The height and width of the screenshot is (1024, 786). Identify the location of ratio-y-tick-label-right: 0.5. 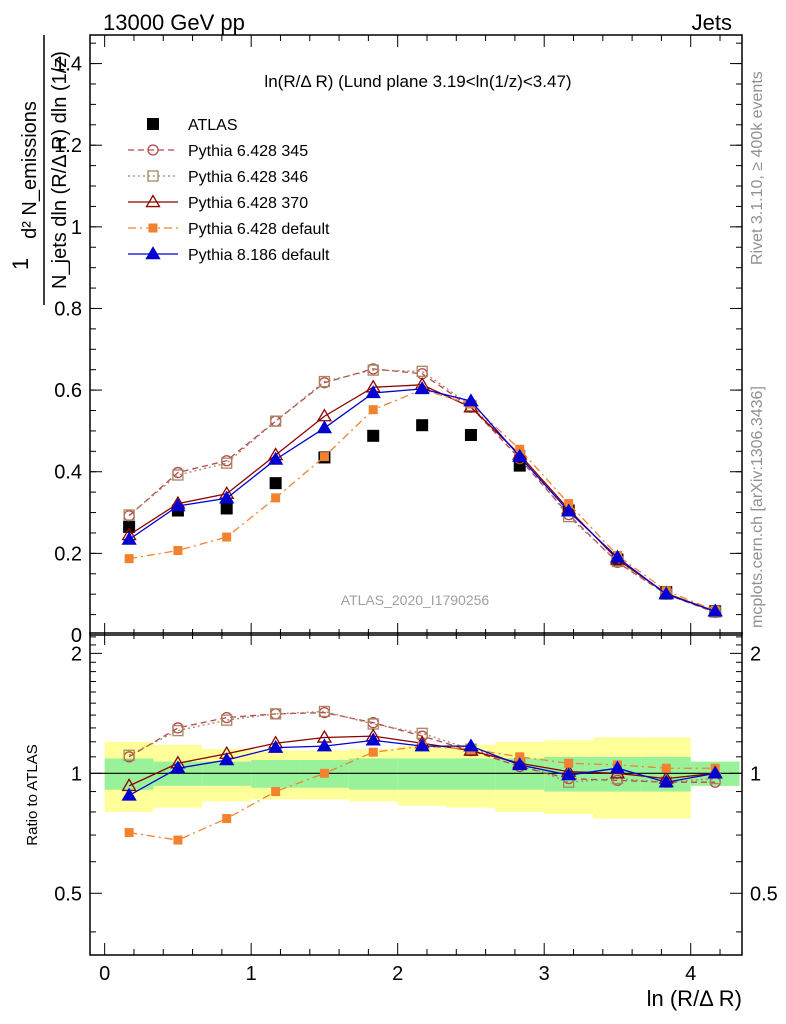
(764, 894).